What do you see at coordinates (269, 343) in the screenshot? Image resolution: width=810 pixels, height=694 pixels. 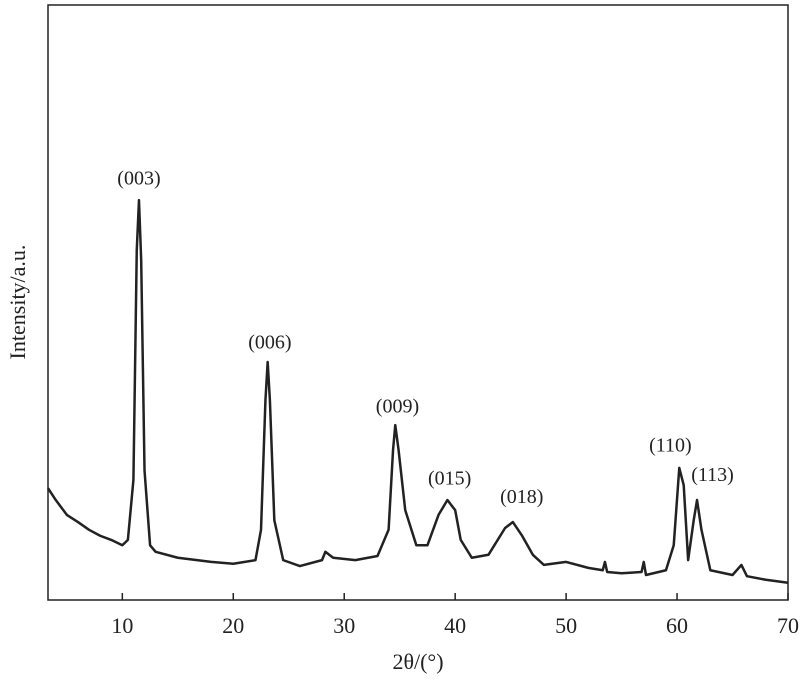 I see `peak-label: (006)` at bounding box center [269, 343].